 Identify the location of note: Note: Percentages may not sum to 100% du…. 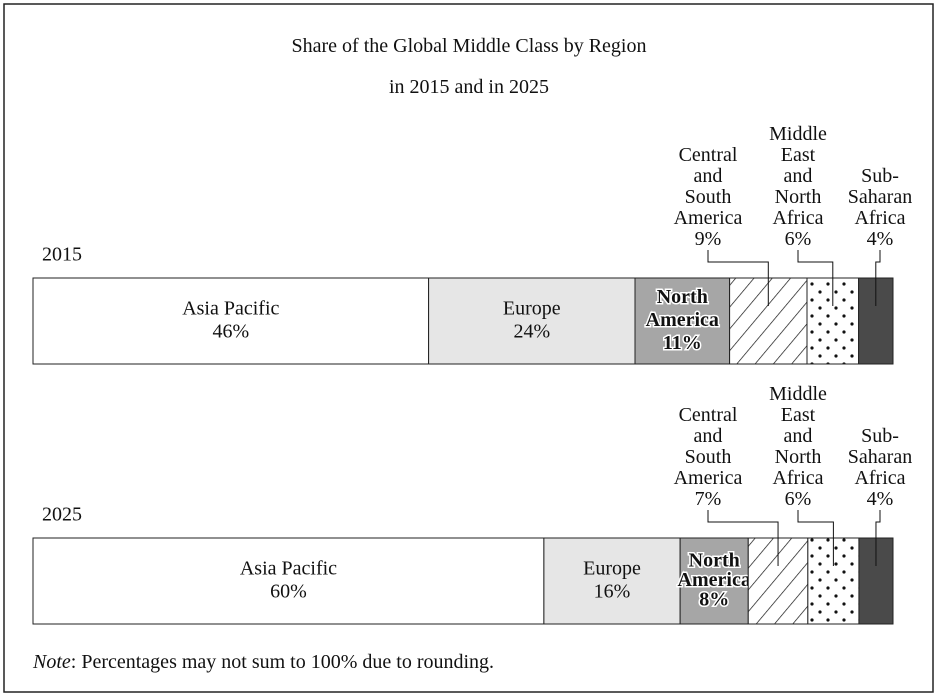
(263, 662).